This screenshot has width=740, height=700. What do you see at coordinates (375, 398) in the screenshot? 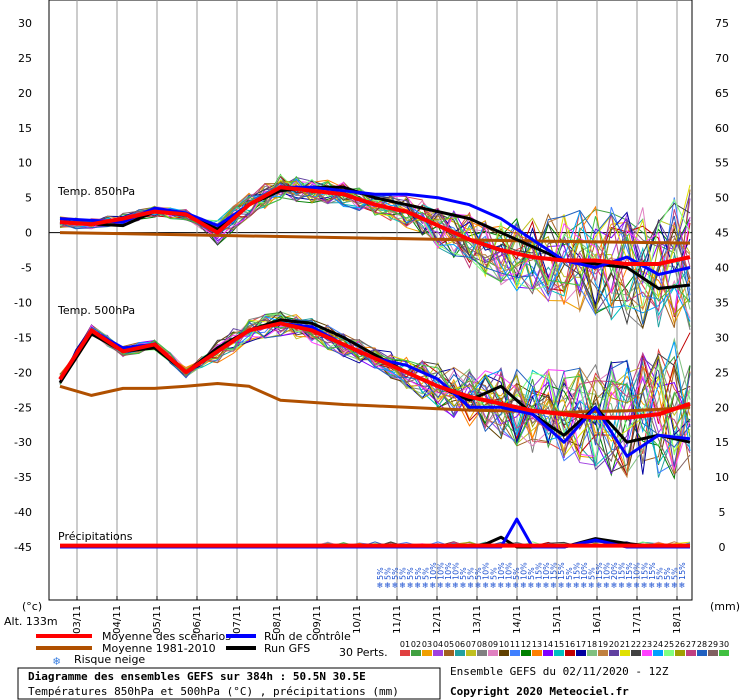
I see `series-line-t500` at bounding box center [375, 398].